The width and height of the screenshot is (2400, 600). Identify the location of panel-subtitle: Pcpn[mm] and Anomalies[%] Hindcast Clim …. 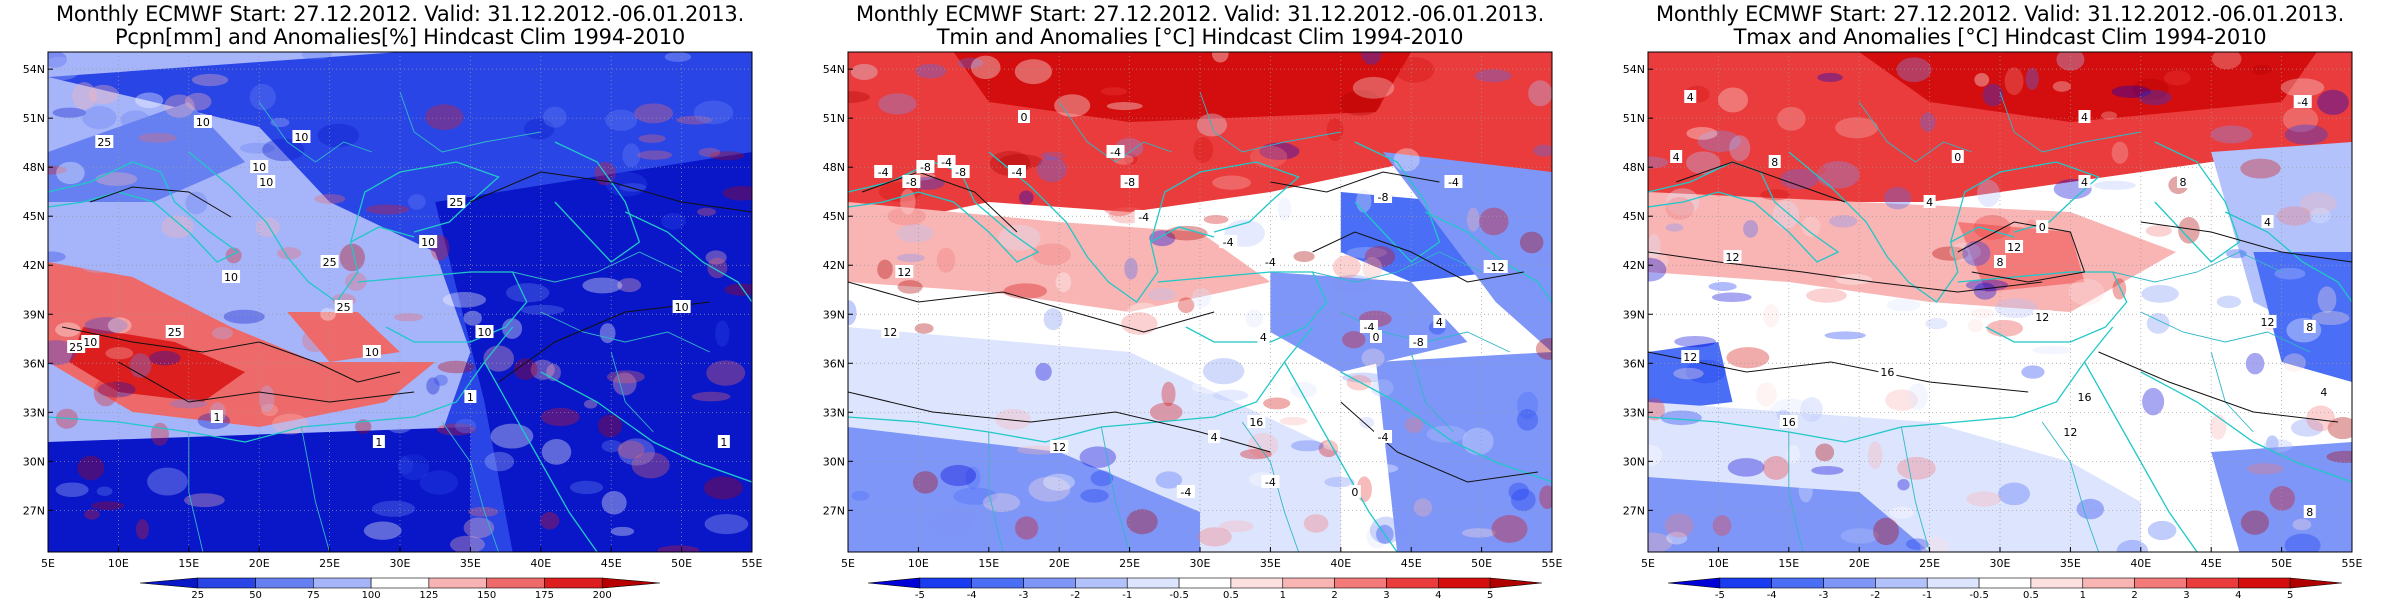
(400, 37).